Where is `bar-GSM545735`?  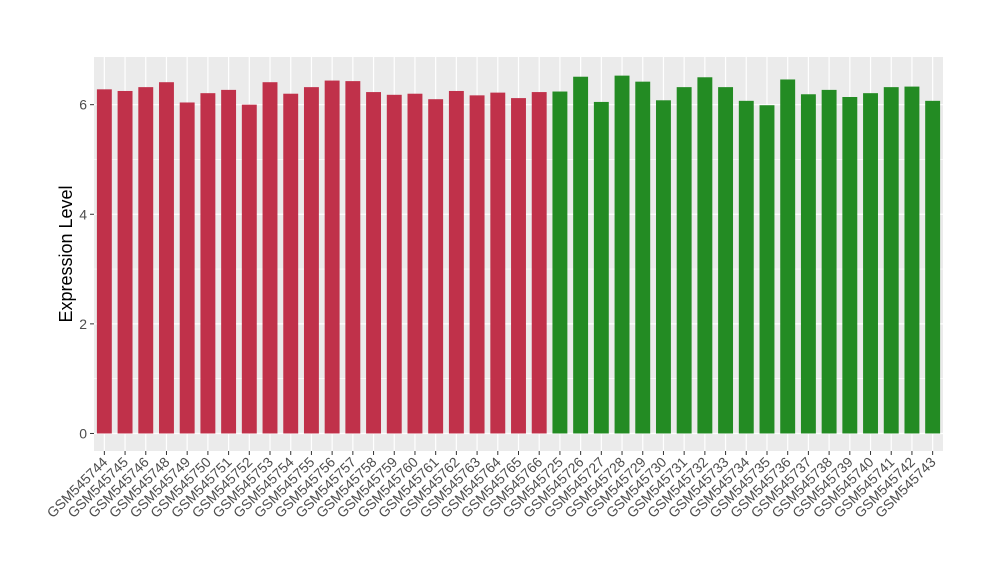
bar-GSM545735 is located at coordinates (767, 269).